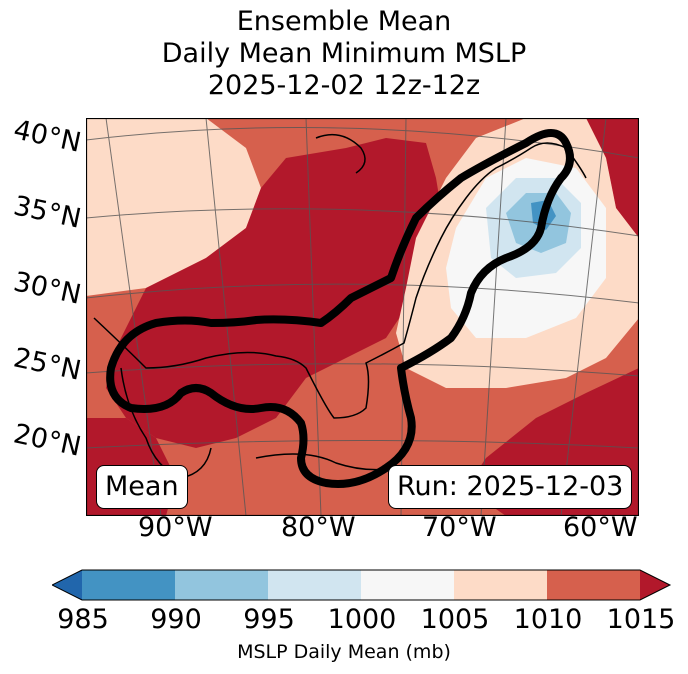 The height and width of the screenshot is (674, 688). What do you see at coordinates (226, 317) in the screenshot?
I see `meridian-85w` at bounding box center [226, 317].